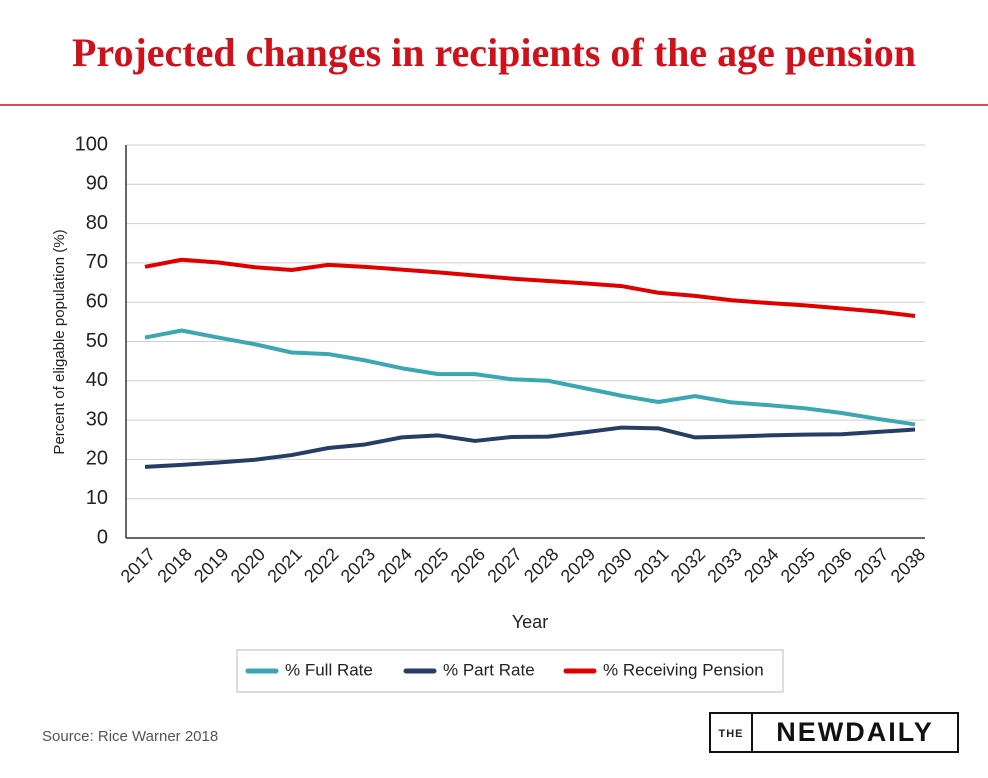  Describe the element at coordinates (504, 565) in the screenshot. I see `x-tick-label: 2027` at that location.